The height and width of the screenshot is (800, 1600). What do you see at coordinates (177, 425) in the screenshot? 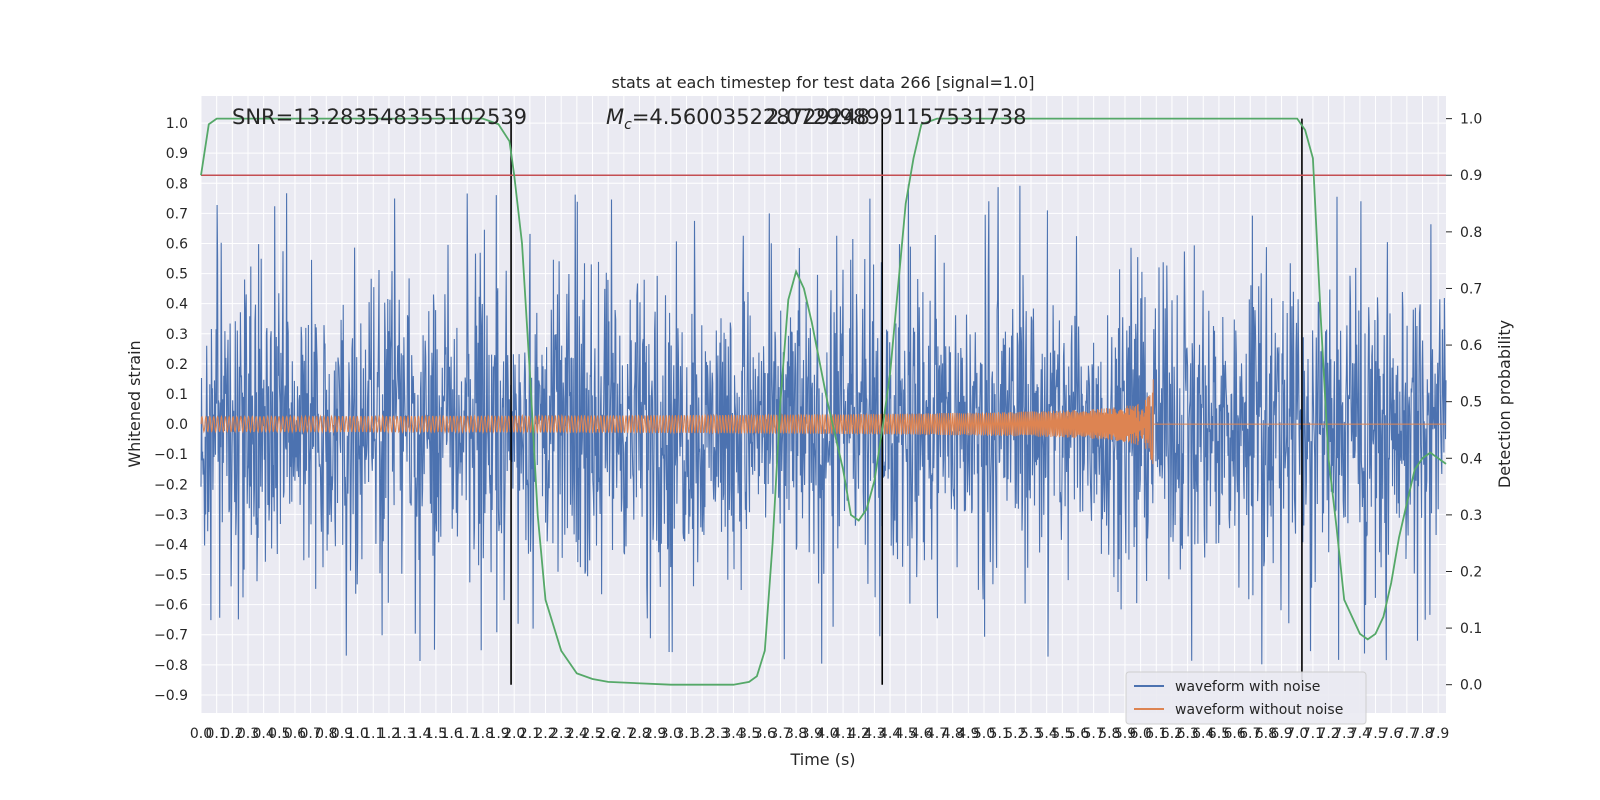
I see `y-tick-10: 0.0` at bounding box center [177, 425].